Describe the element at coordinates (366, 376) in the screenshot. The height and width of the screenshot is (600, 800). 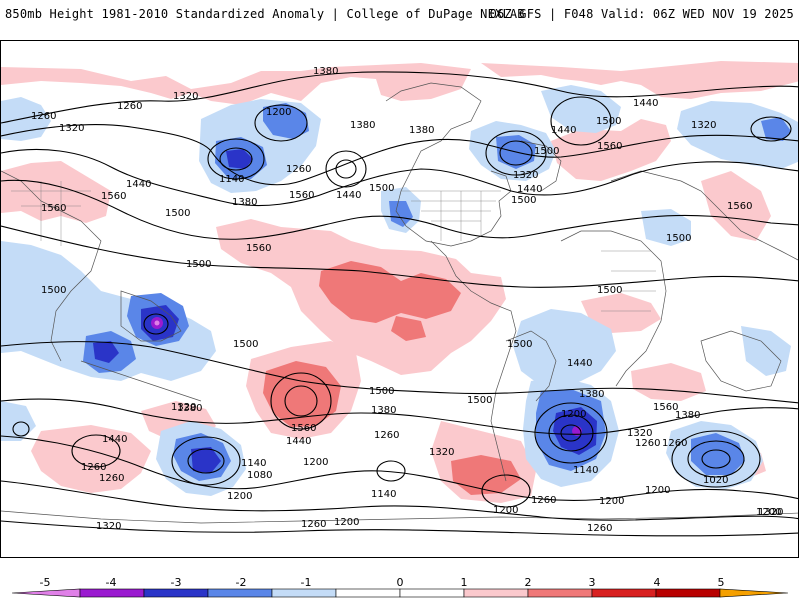
I see `extreme-negative-anomaly-shading` at that location.